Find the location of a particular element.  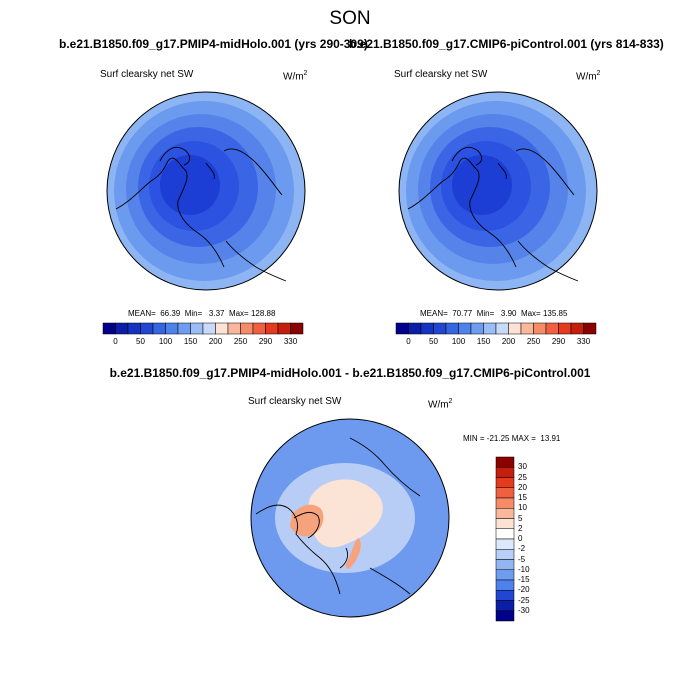

right-stats: MEAN= 70.77 Min= 3.90 Max= 135.85 is located at coordinates (494, 313).